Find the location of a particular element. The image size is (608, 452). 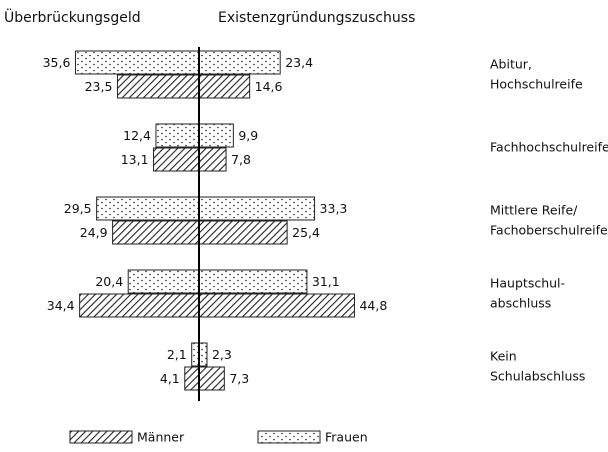

category-label: Hauptschul- is located at coordinates (527, 283).